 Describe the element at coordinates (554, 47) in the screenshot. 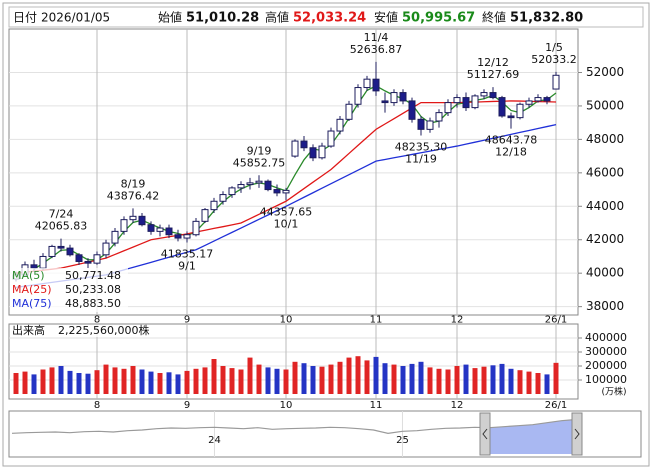

I see `annotation-date: 1/5` at that location.